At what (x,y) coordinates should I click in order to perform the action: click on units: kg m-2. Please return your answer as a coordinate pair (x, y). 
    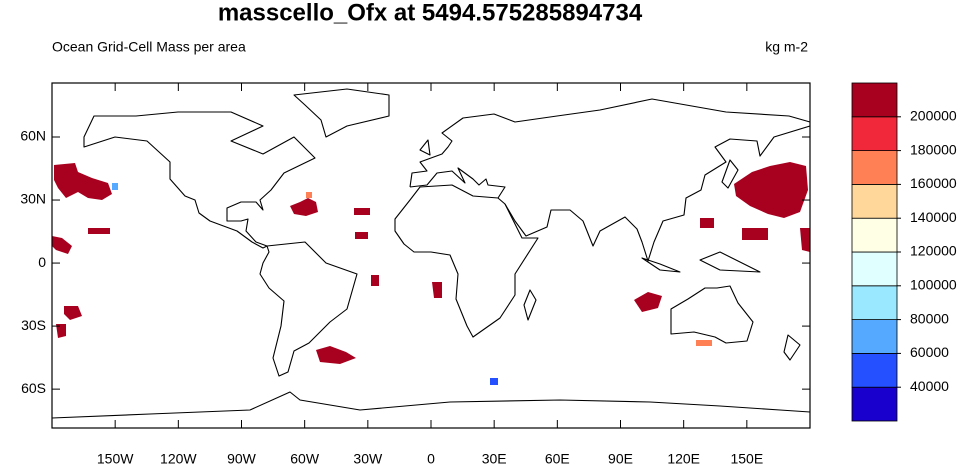
    Looking at the image, I should click on (786, 47).